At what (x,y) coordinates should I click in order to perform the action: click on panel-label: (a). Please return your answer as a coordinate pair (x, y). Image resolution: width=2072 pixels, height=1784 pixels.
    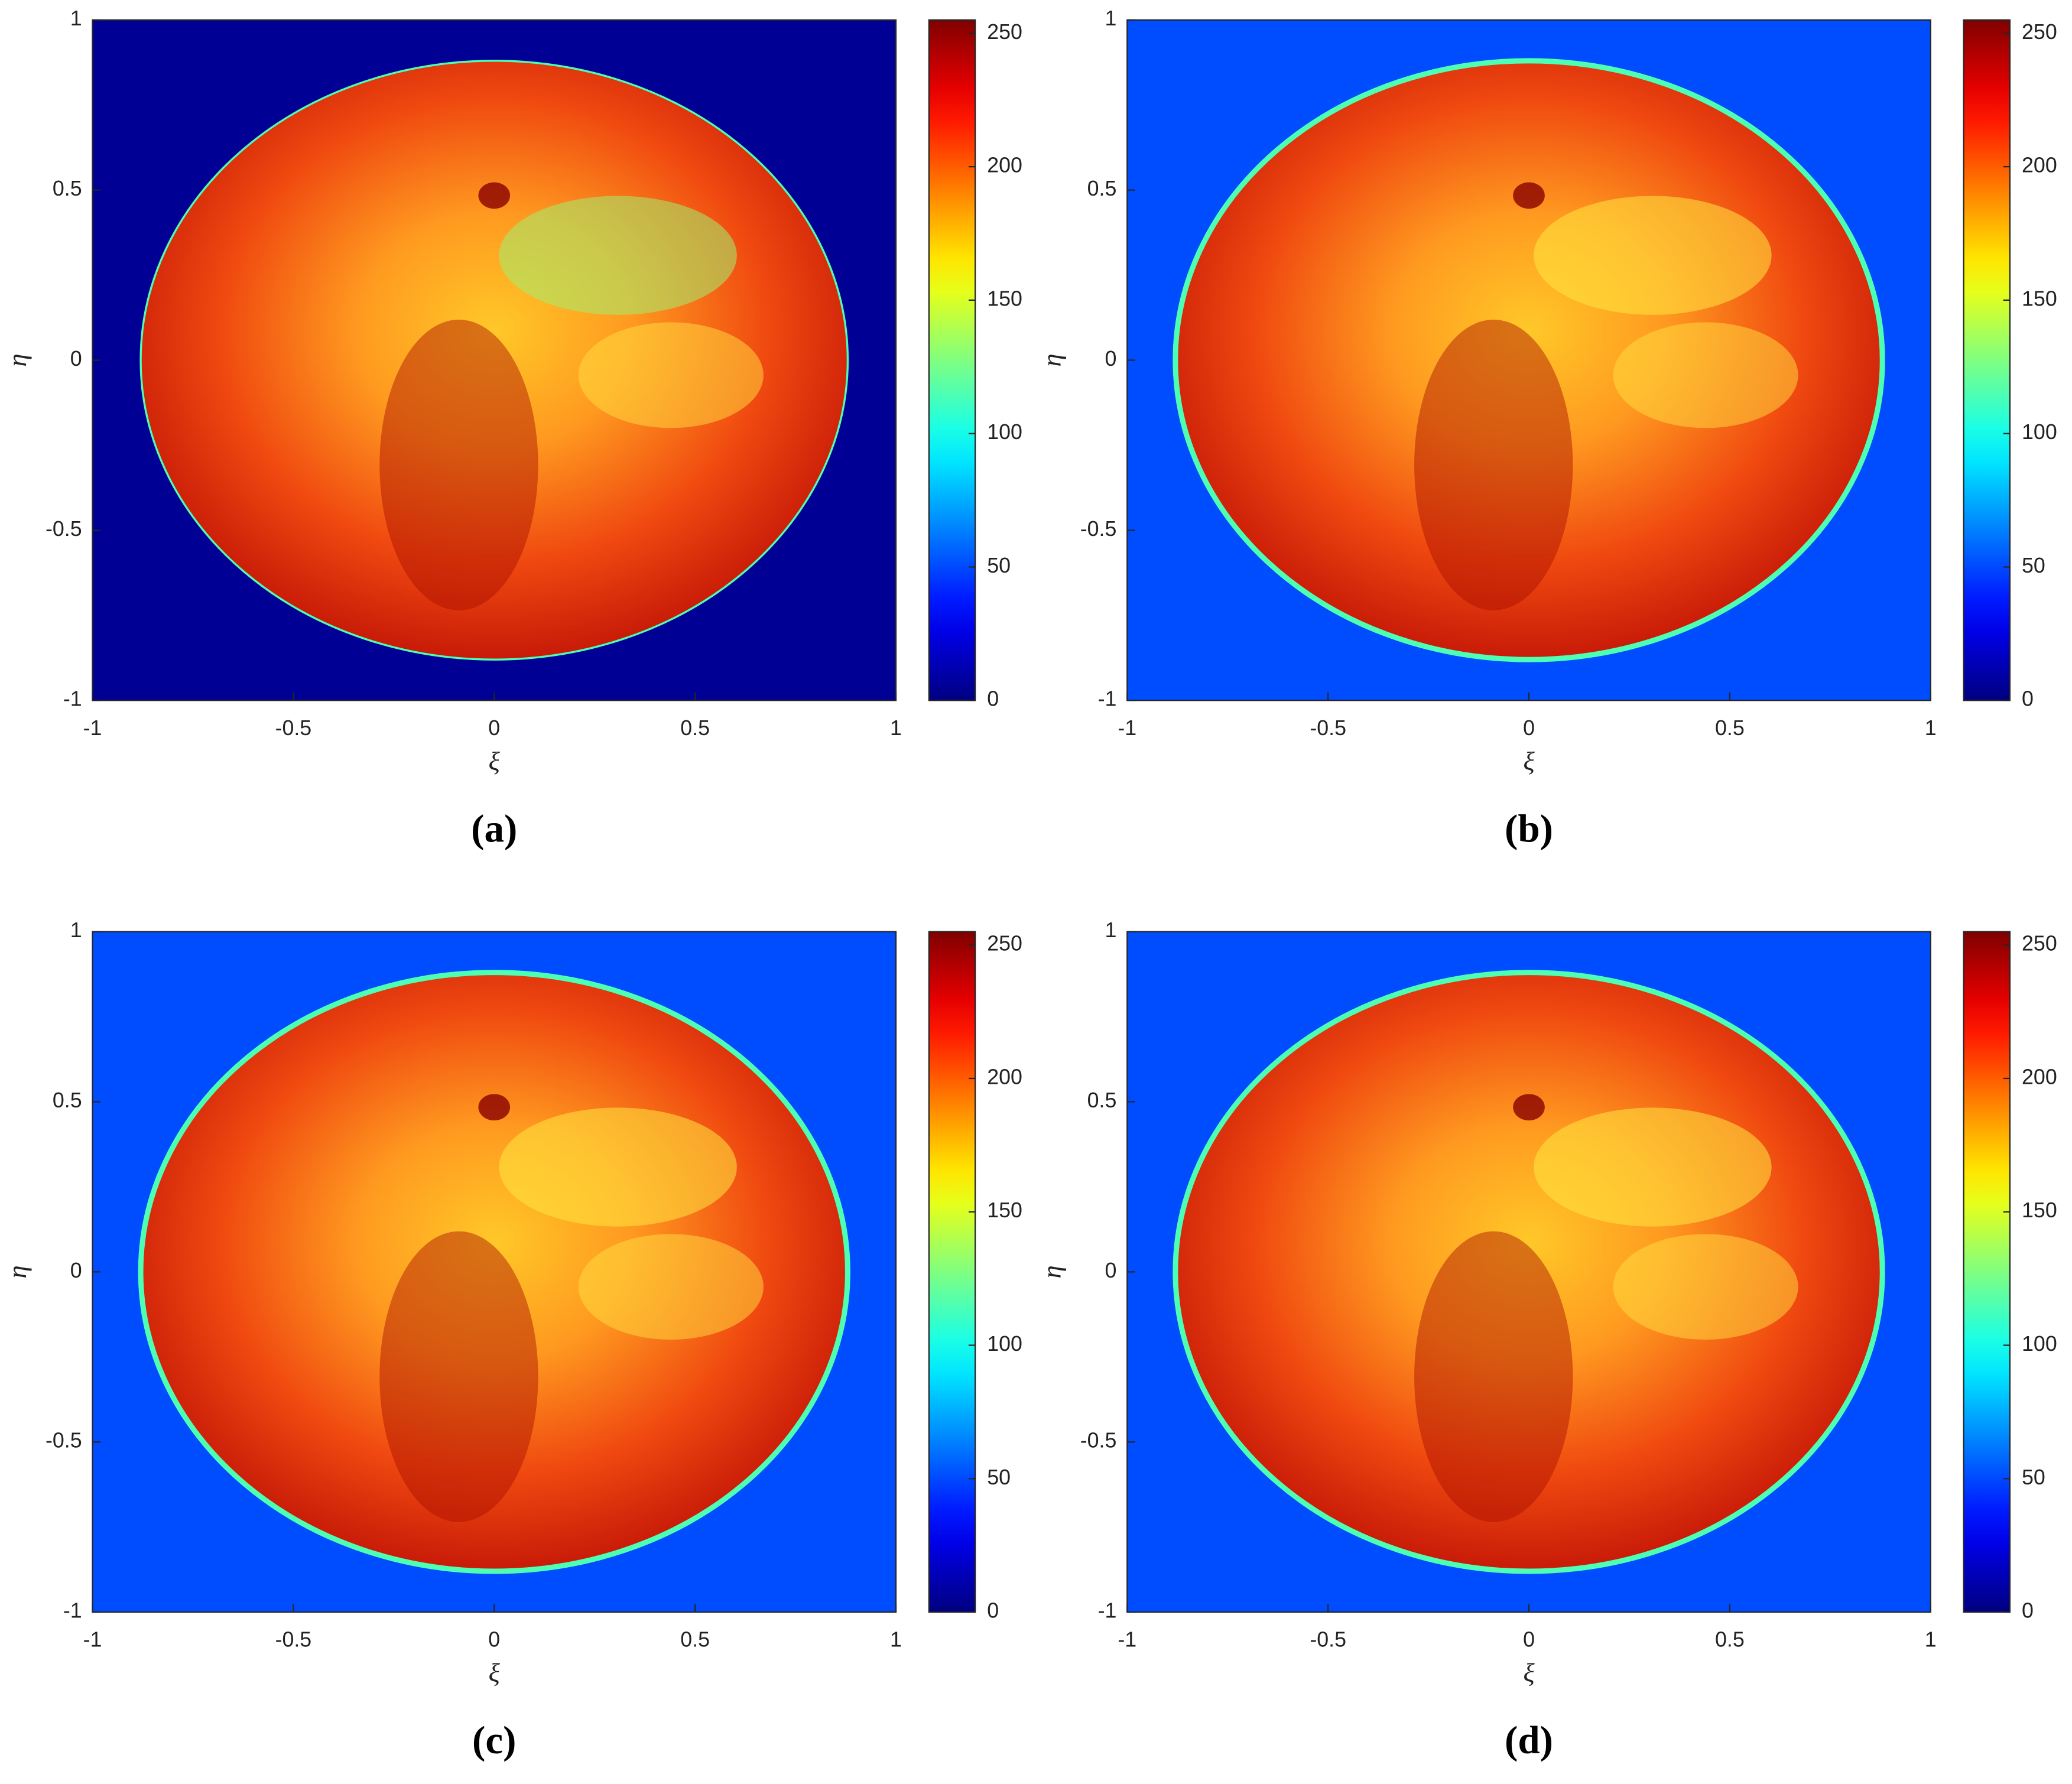
    Looking at the image, I should click on (494, 828).